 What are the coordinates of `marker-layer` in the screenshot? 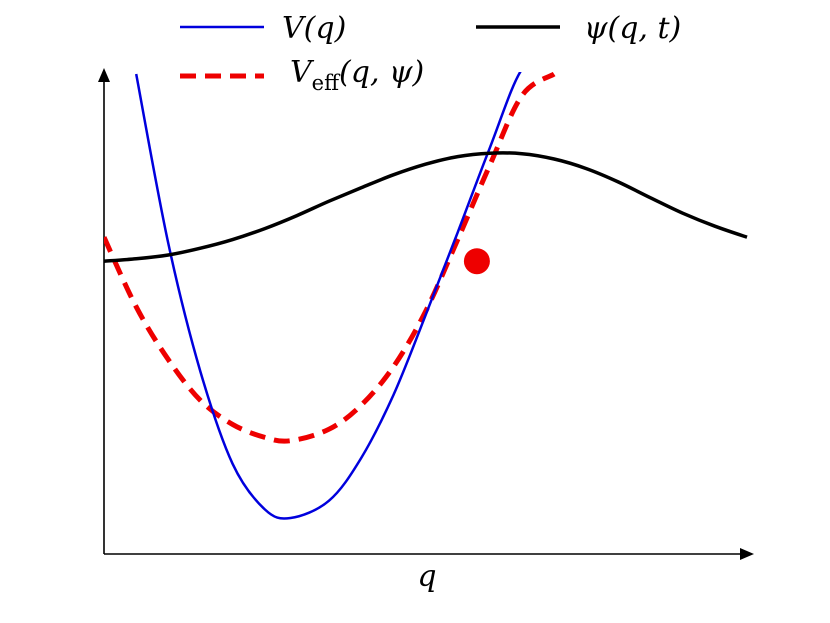 It's located at (476, 261).